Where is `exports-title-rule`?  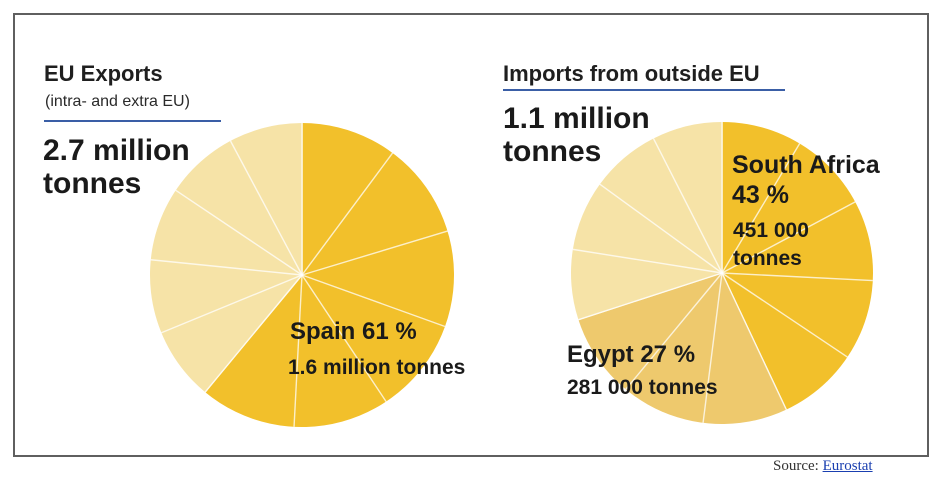
exports-title-rule is located at coordinates (132, 121).